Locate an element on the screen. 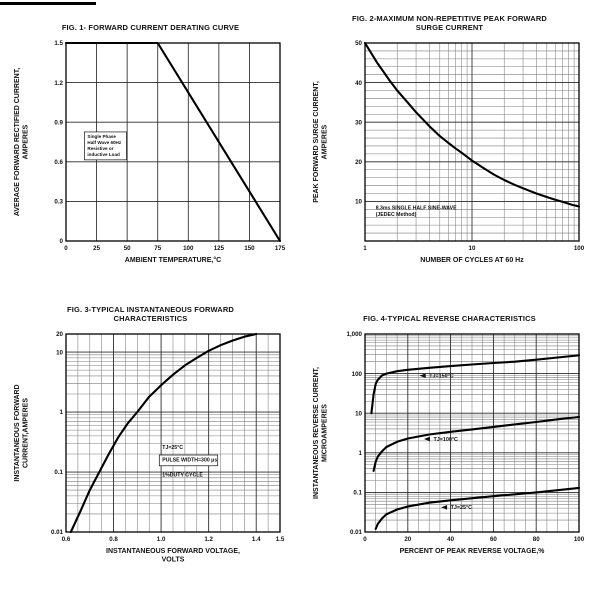 This screenshot has height=600, width=600. svg-text: 60 is located at coordinates (492, 539).